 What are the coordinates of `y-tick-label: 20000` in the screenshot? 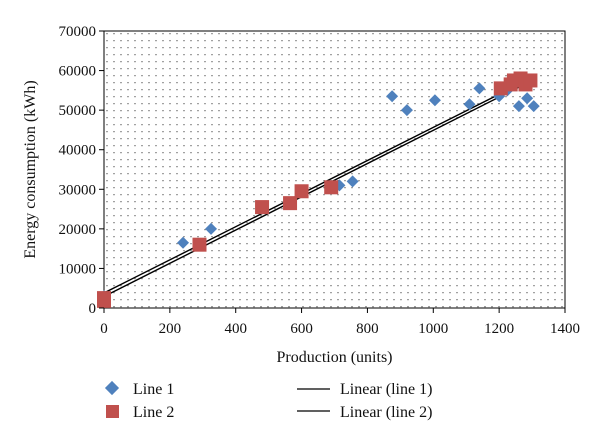 It's located at (78, 230).